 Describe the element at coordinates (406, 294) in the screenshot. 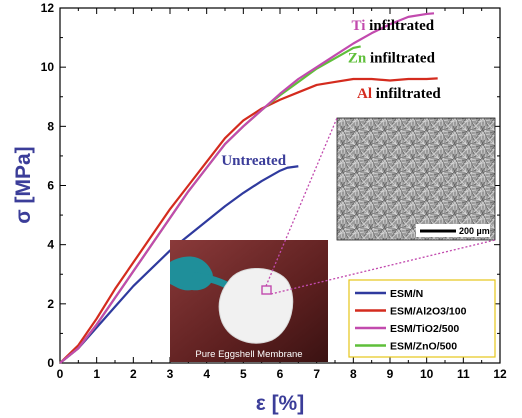

I see `legend-label: ESM/N` at that location.